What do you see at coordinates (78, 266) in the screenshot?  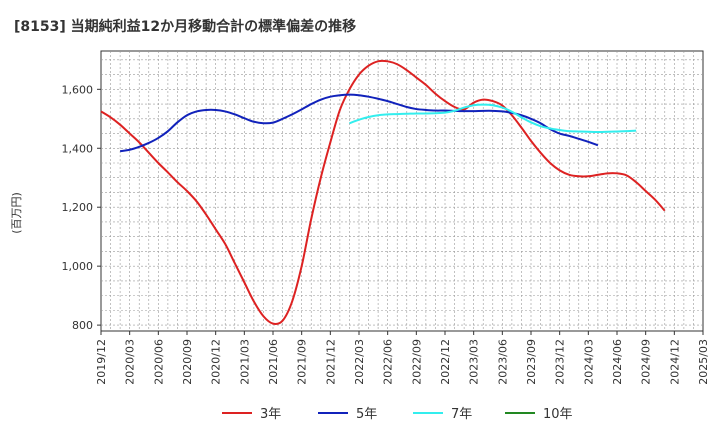 I see `y-tick-label: 1,000` at bounding box center [78, 266].